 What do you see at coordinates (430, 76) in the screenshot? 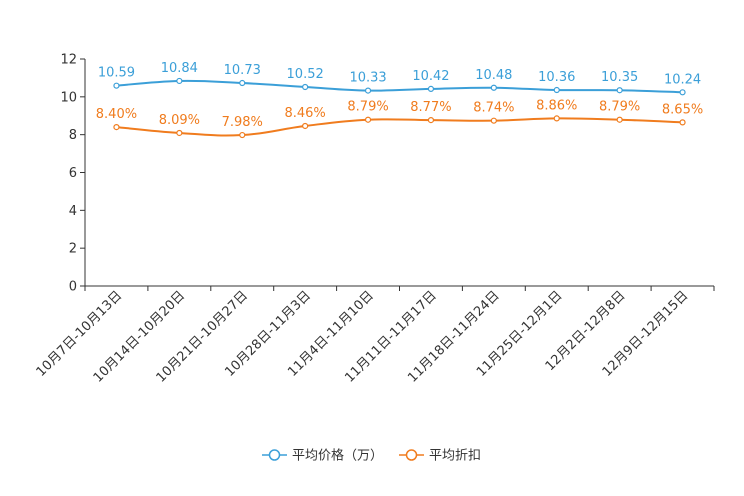
I see `data-label: 10.42` at bounding box center [430, 76].